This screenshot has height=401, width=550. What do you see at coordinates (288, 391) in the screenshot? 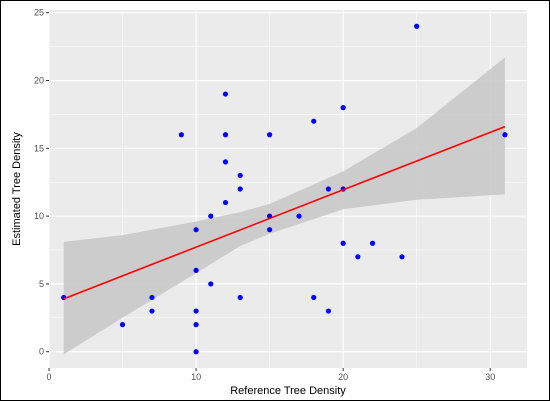
I see `x-axis-title: Reference Tree Density` at bounding box center [288, 391].